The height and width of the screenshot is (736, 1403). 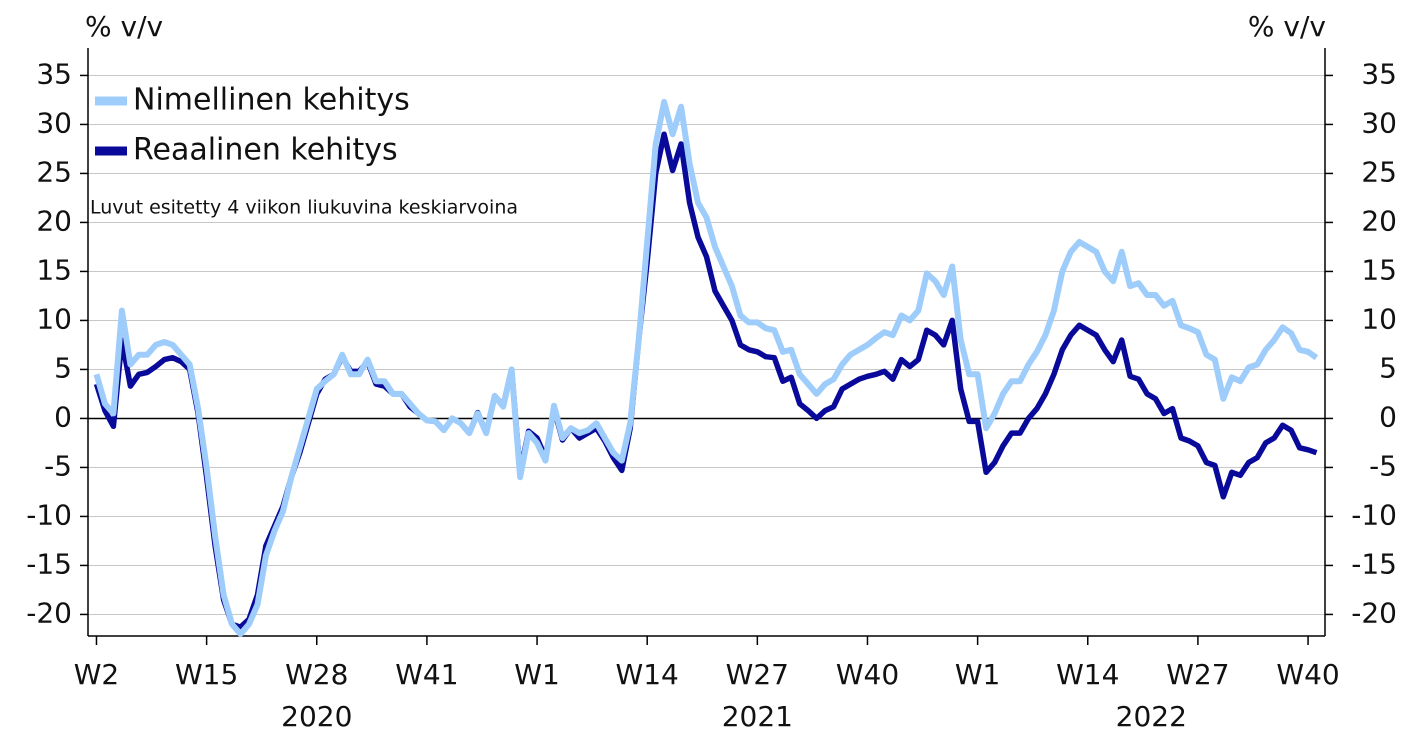 I want to click on year-label: 2020, so click(x=316, y=716).